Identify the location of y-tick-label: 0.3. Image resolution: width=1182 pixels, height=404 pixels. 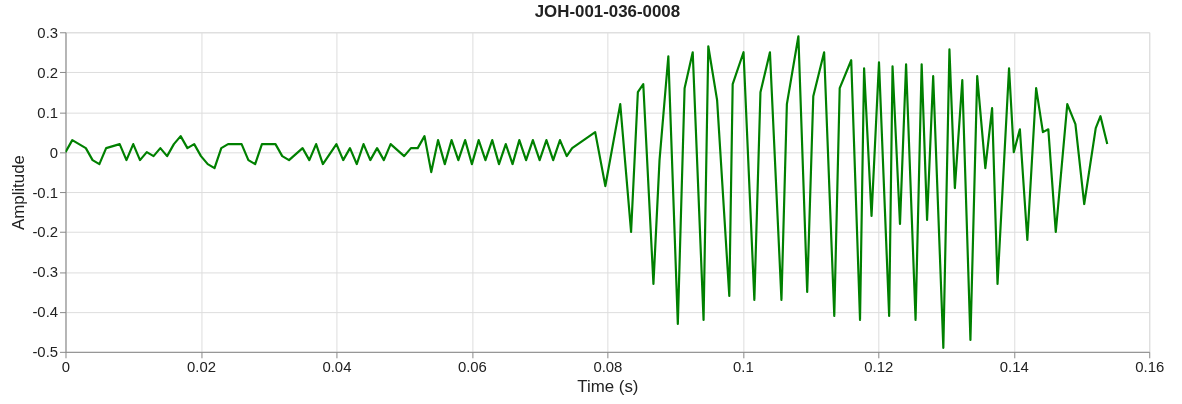
(48, 32).